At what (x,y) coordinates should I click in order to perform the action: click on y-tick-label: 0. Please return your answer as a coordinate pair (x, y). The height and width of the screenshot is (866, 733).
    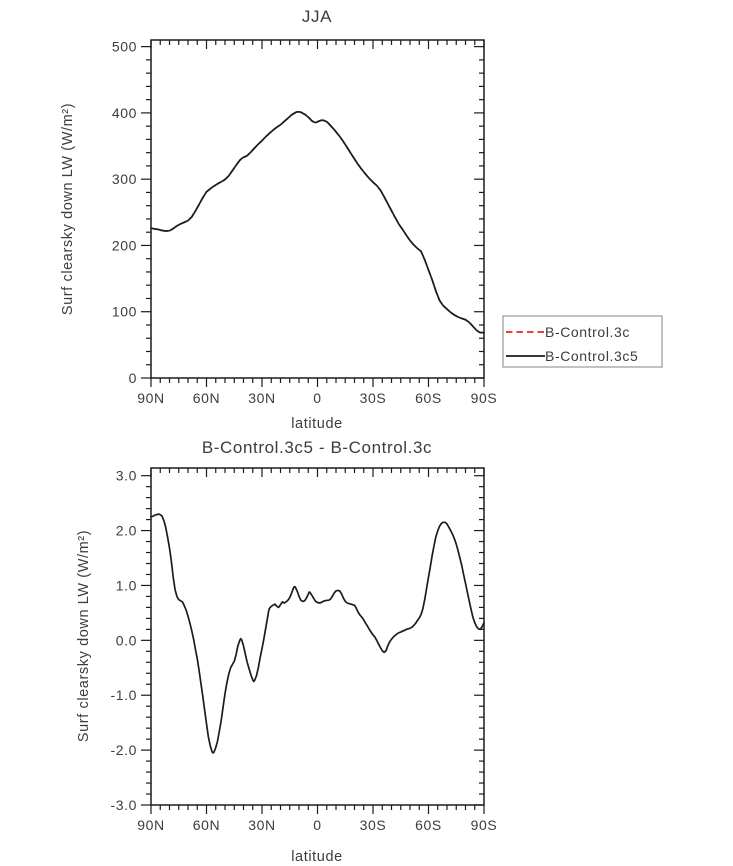
    Looking at the image, I should click on (133, 378).